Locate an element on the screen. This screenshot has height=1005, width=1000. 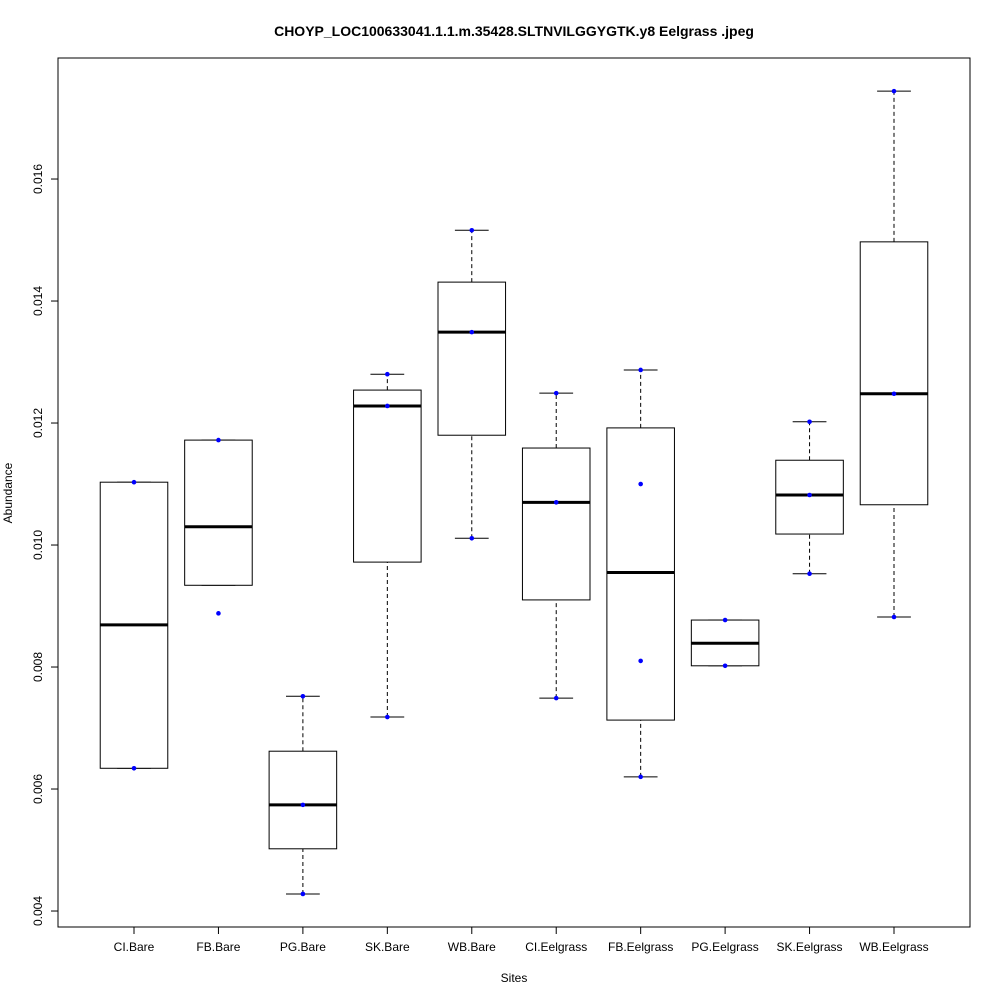
box-ci-eelgrass: CI.Eelgrass is located at coordinates (556, 672).